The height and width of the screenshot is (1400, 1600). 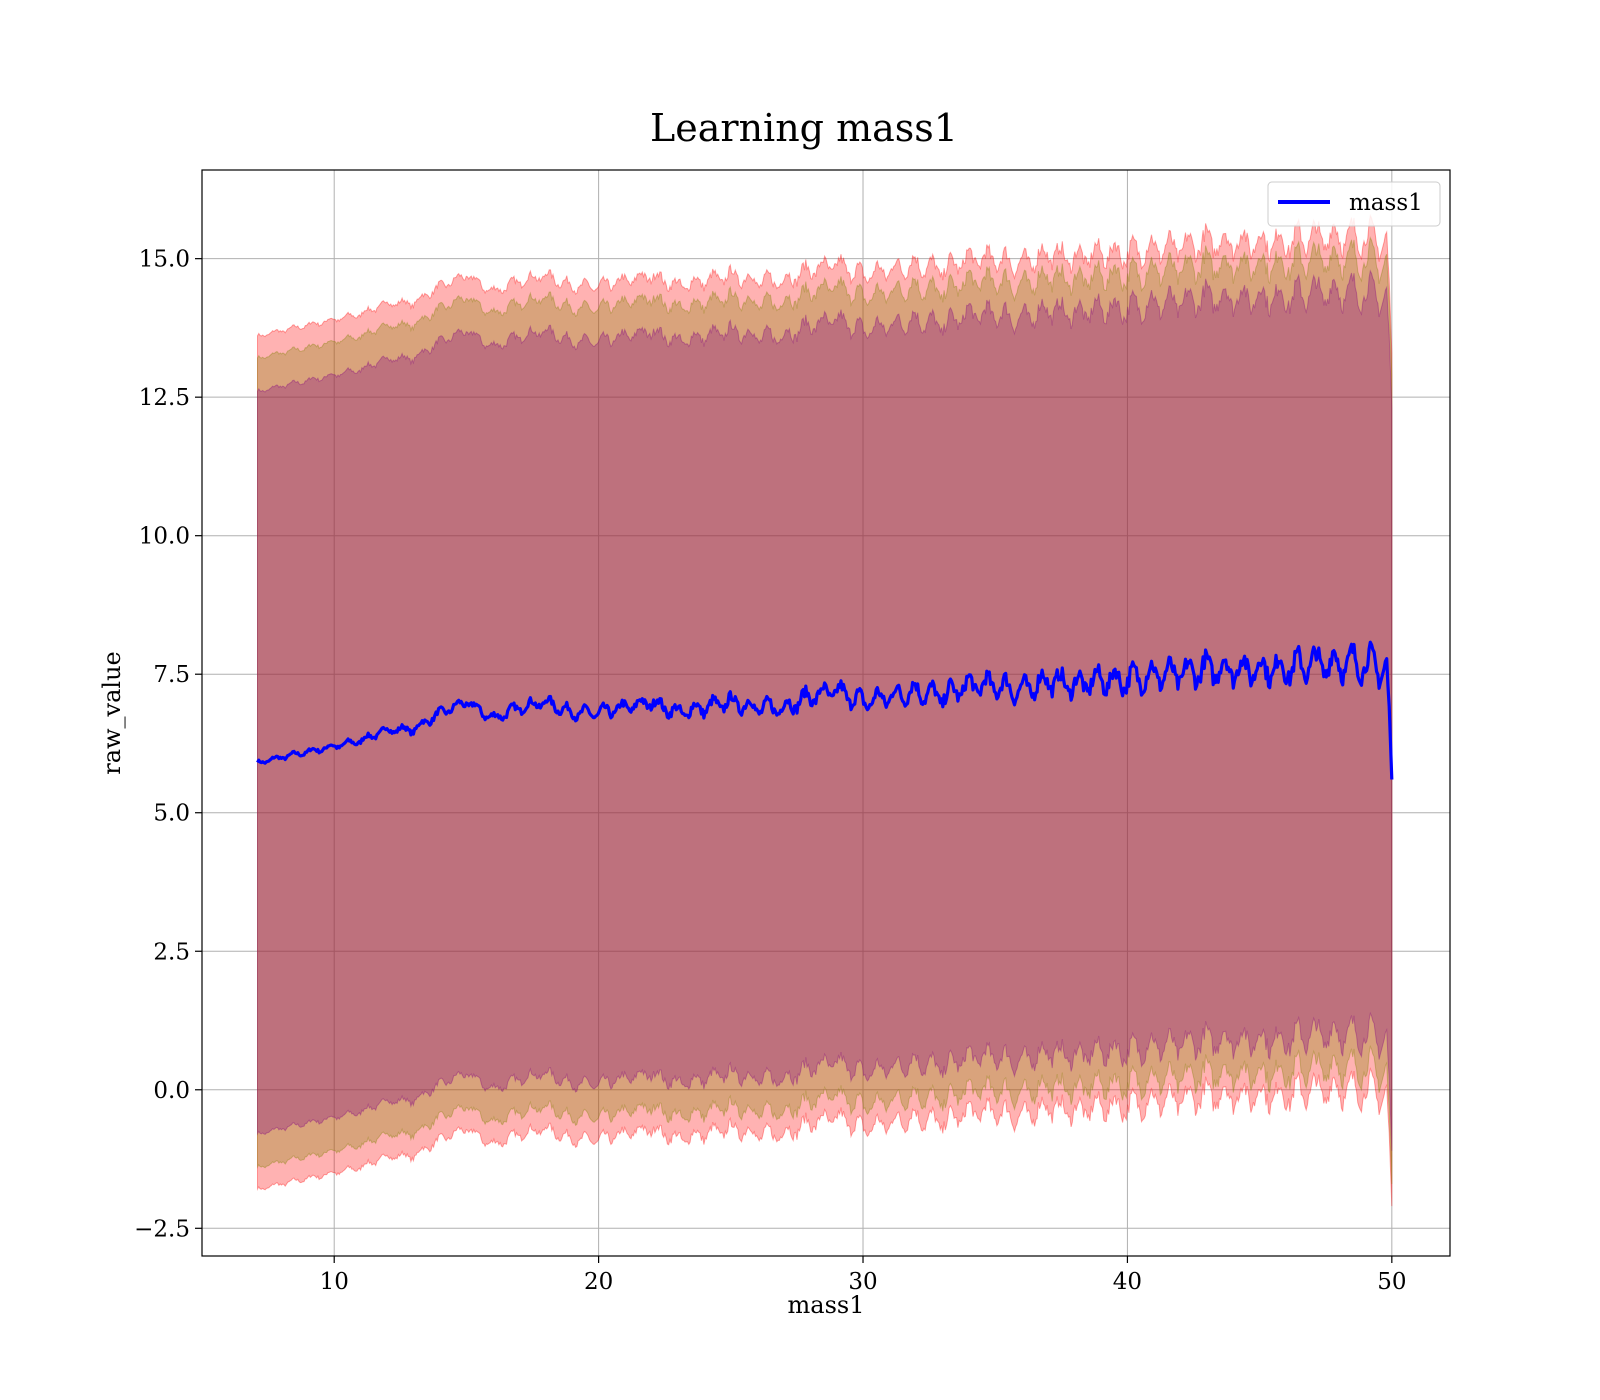 What do you see at coordinates (162, 1229) in the screenshot?
I see `y-tick-label: −2.5` at bounding box center [162, 1229].